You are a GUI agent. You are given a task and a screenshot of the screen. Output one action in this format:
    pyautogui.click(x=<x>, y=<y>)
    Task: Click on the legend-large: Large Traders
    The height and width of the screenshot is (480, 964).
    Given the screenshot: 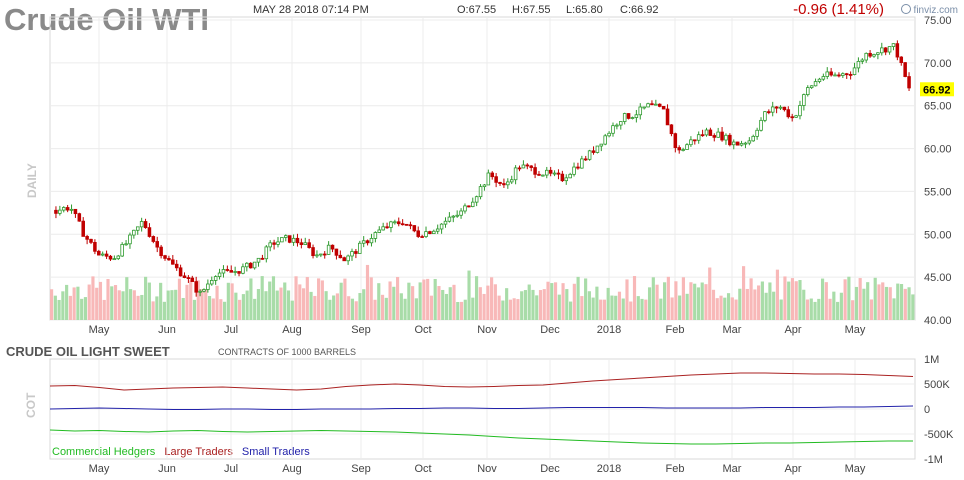 What is the action you would take?
    pyautogui.click(x=198, y=452)
    